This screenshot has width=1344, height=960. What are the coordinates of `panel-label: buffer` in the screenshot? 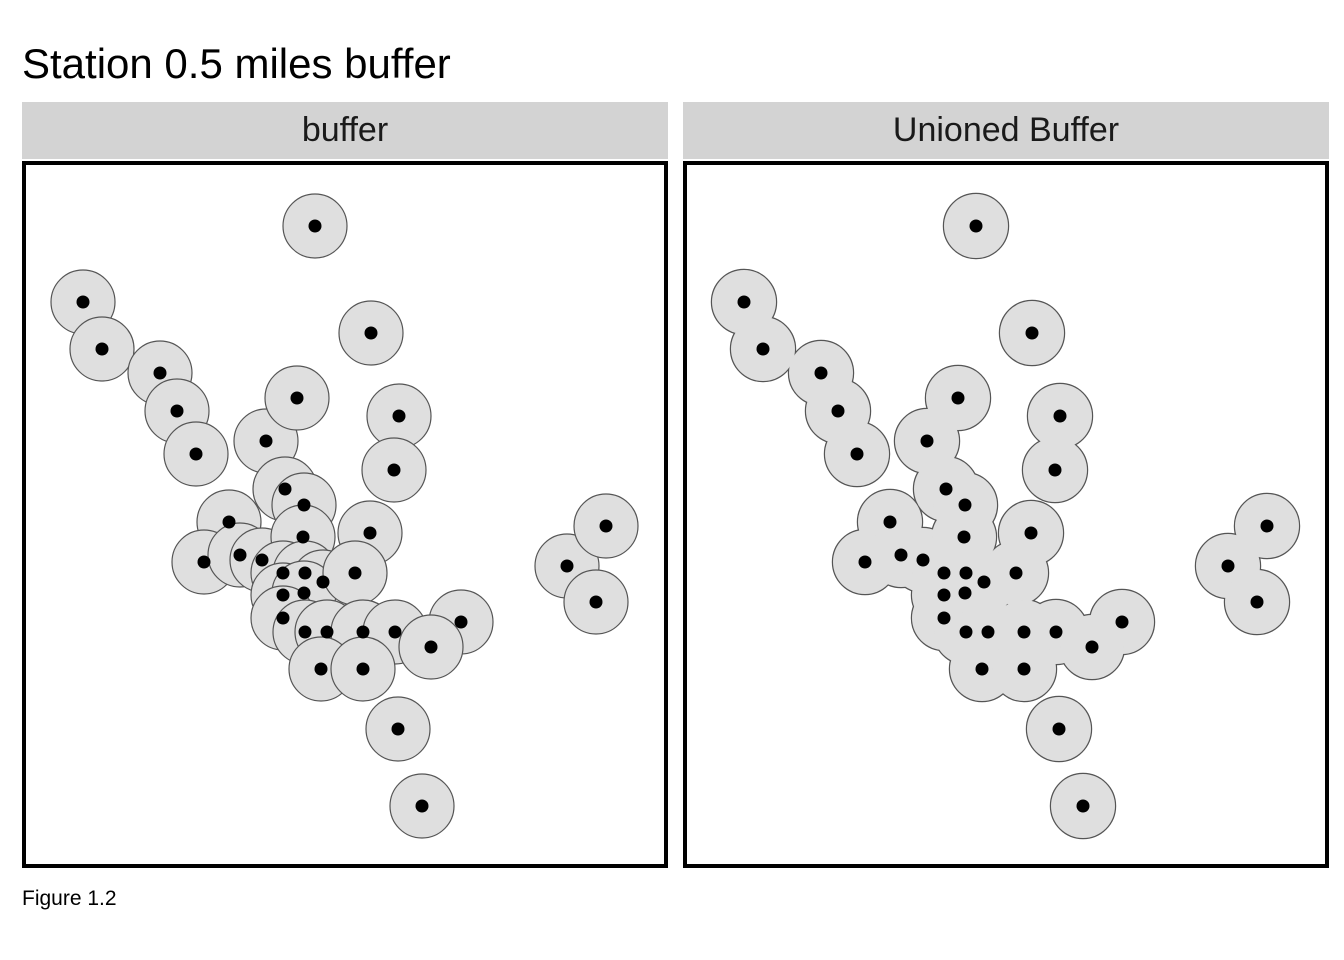 It's located at (345, 130).